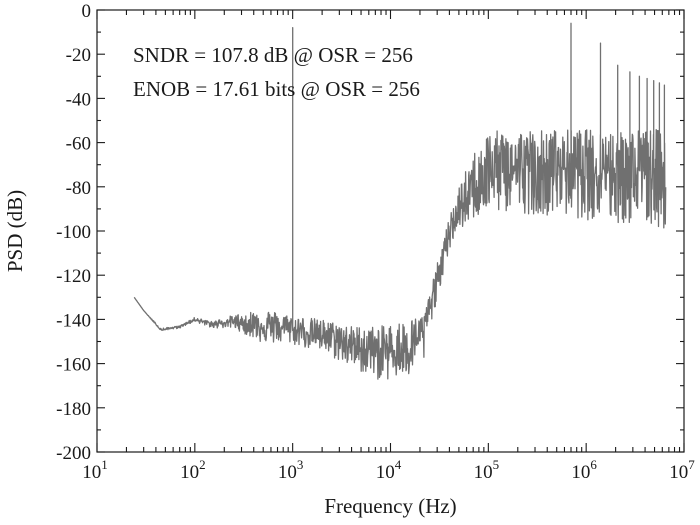 The image size is (700, 525). Describe the element at coordinates (682, 470) in the screenshot. I see `x-tick-label: 10⁷` at that location.